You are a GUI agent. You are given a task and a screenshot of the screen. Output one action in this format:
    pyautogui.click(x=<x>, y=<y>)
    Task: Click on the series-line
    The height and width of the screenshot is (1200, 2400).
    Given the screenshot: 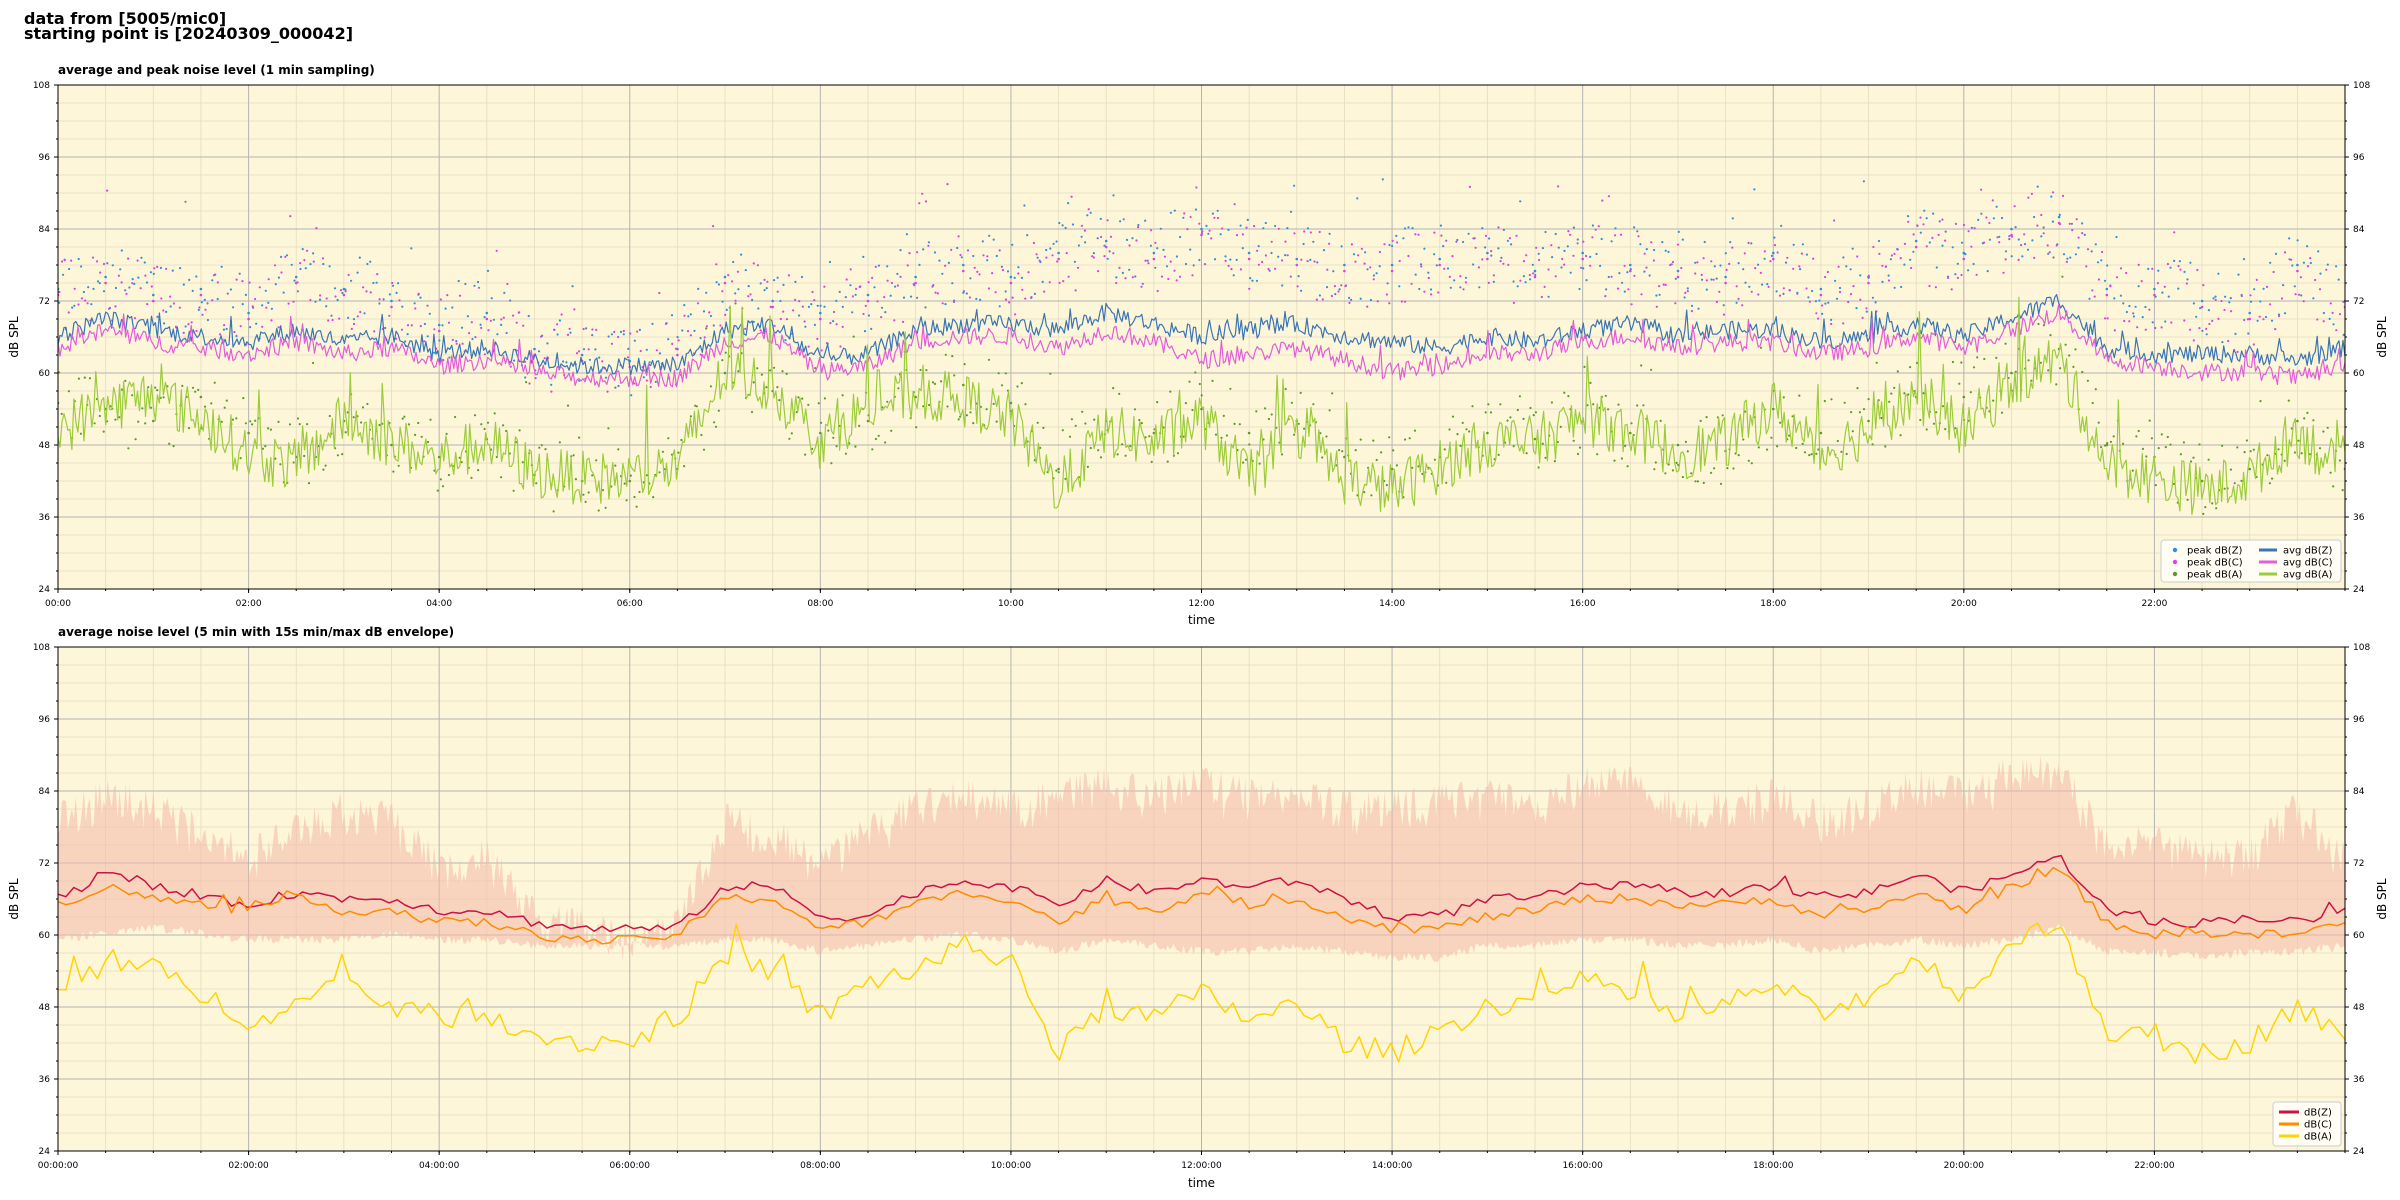 What is the action you would take?
    pyautogui.click(x=1201, y=905)
    